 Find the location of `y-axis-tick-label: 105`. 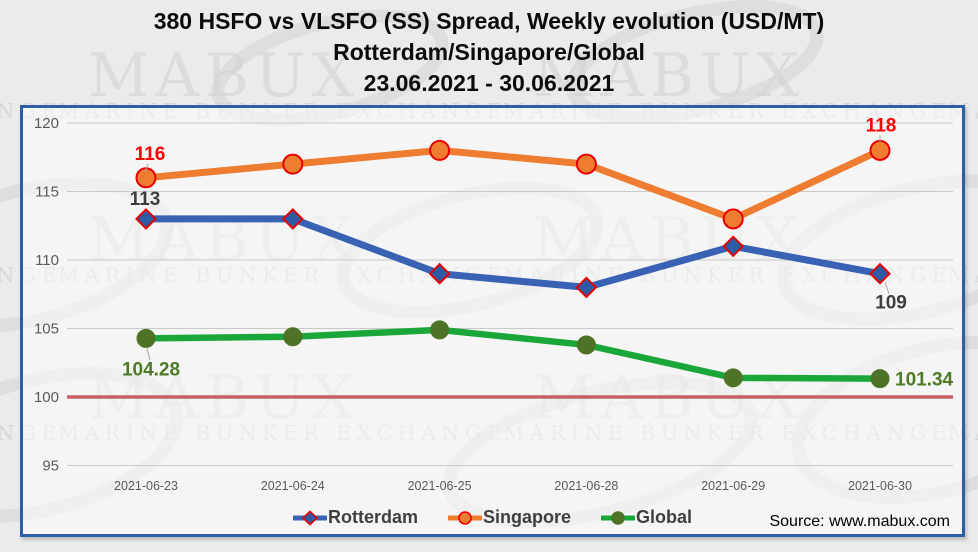

y-axis-tick-label: 105 is located at coordinates (46, 329).